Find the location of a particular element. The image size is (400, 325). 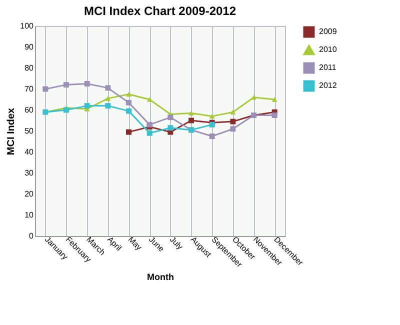

x-tick-label: April is located at coordinates (115, 243).